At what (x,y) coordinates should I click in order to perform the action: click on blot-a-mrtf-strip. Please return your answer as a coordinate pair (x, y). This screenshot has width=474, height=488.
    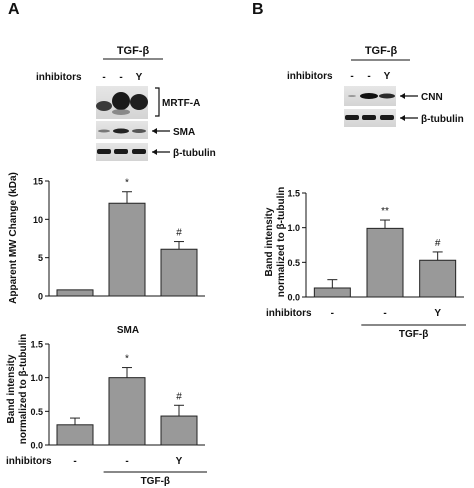
    Looking at the image, I should click on (122, 102).